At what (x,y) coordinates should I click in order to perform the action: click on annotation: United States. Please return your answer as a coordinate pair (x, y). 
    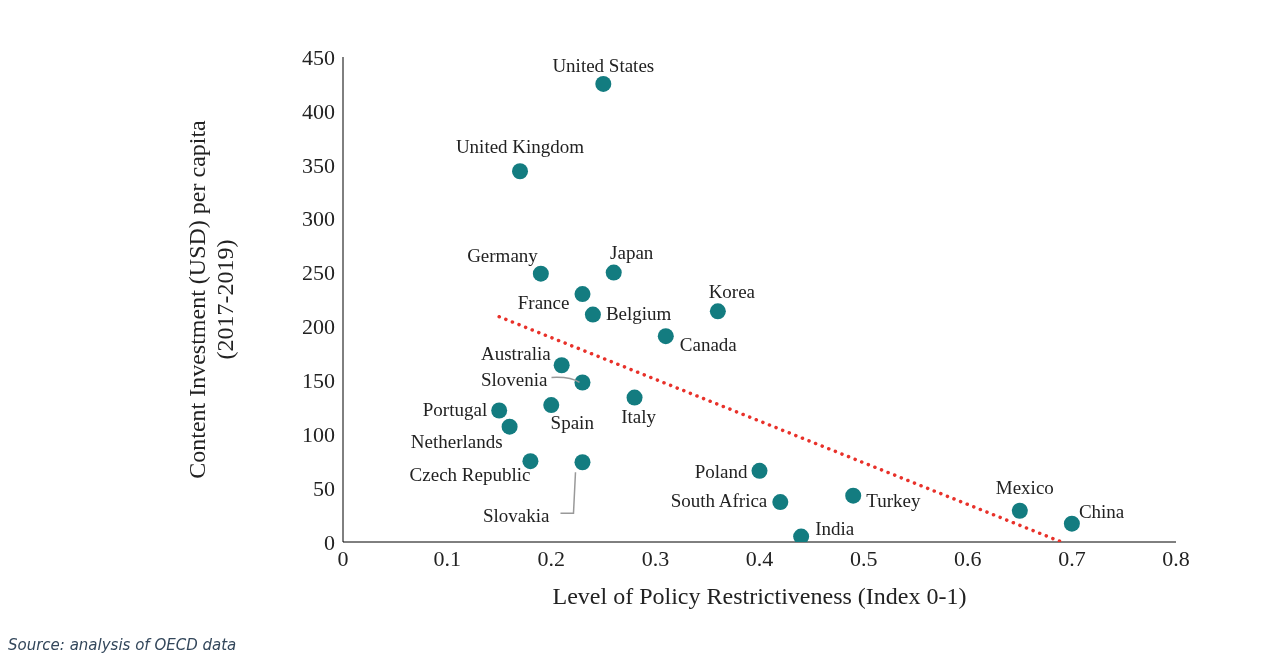
    Looking at the image, I should click on (603, 65).